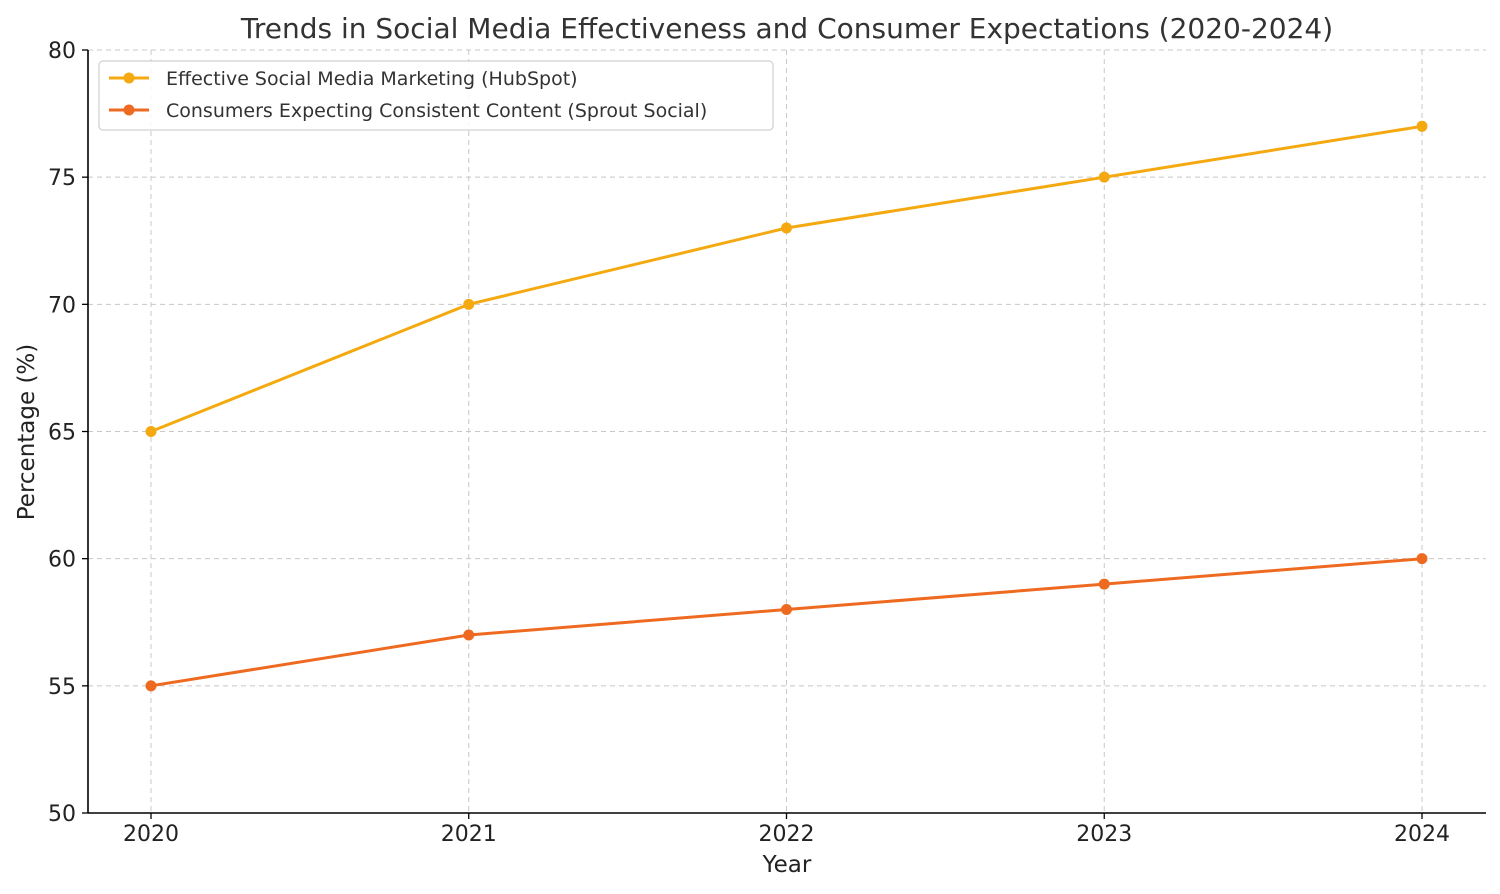 This screenshot has width=1500, height=894. What do you see at coordinates (469, 834) in the screenshot?
I see `x-tick-label: 2021` at bounding box center [469, 834].